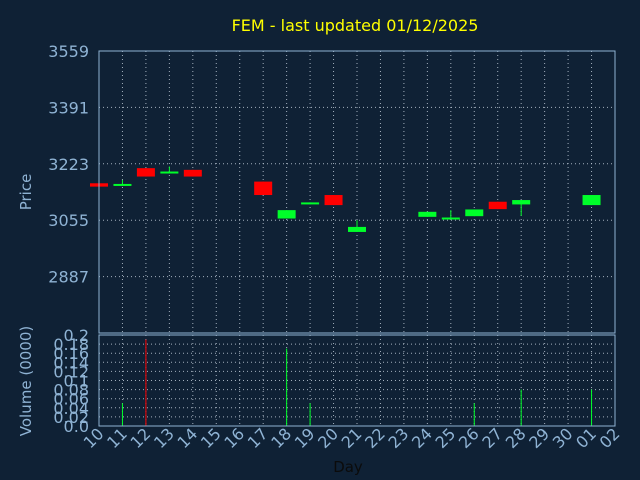  I want to click on volume-tick-label: 0.18, so click(71, 344).